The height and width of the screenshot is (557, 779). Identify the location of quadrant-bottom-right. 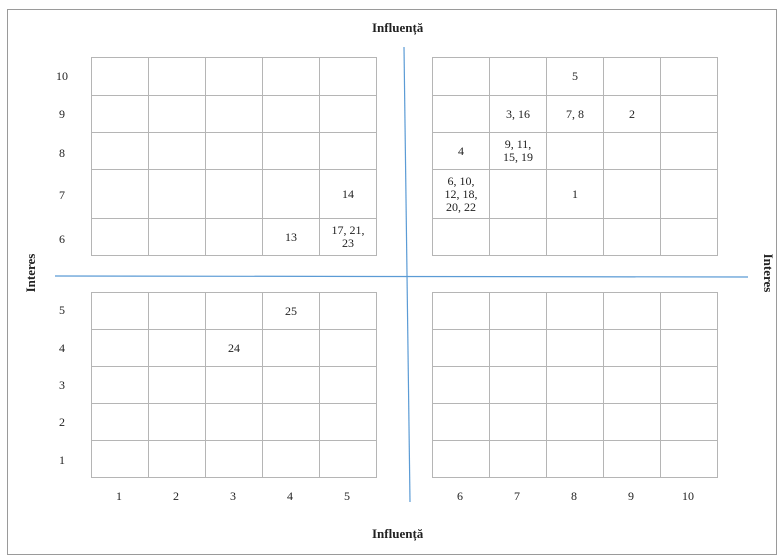
(575, 385).